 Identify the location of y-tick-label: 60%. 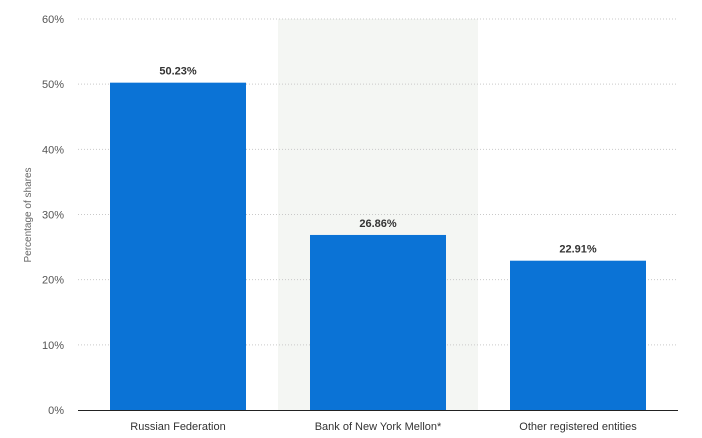
(53, 20).